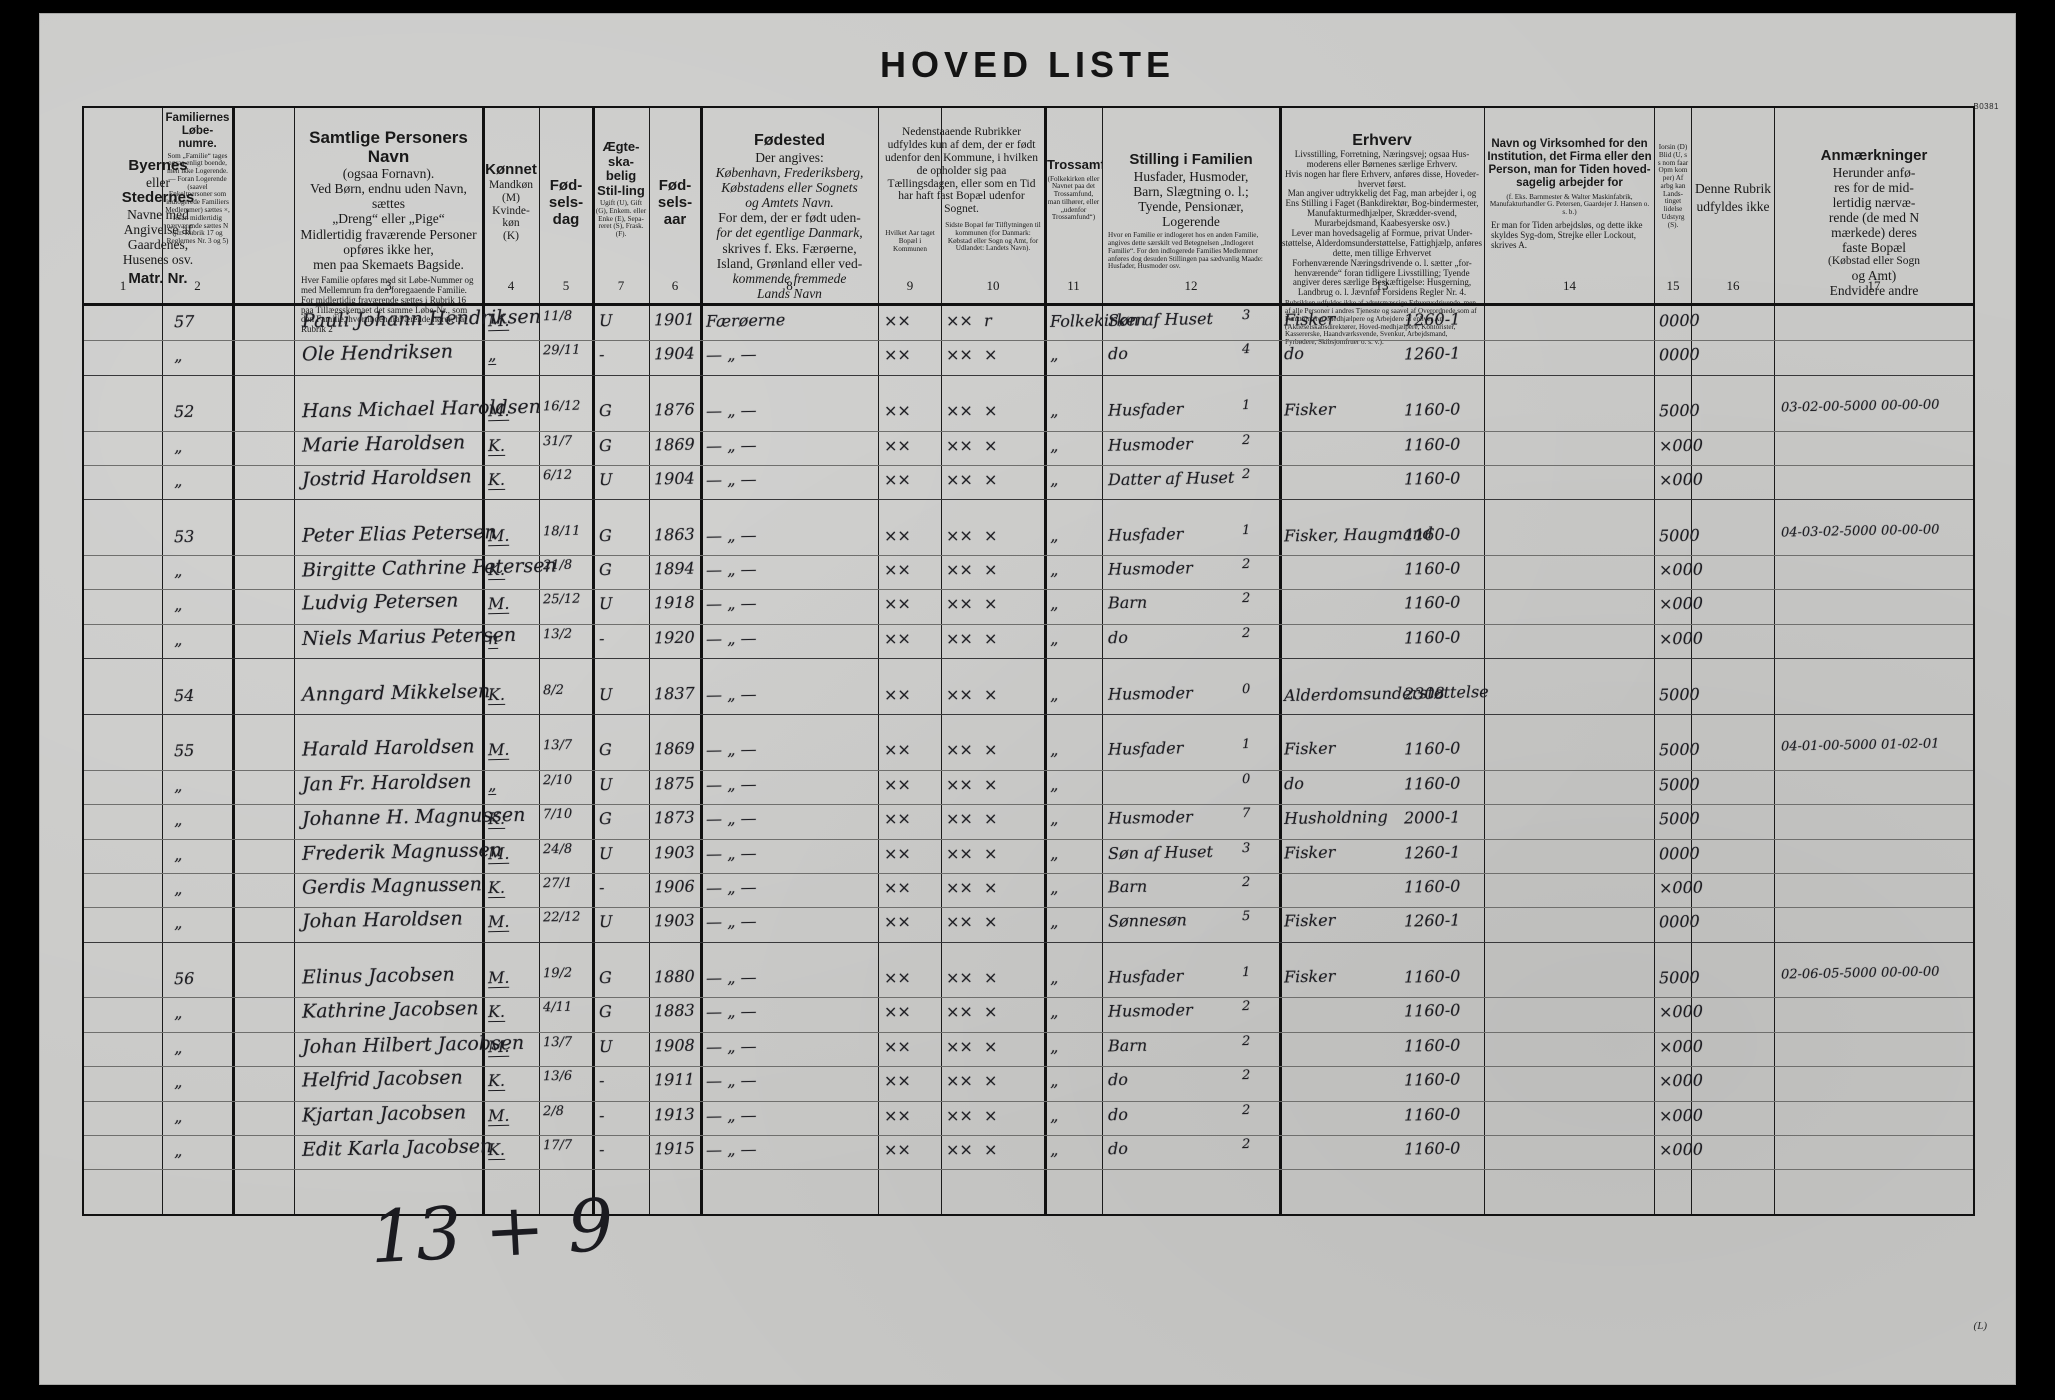 The width and height of the screenshot is (2055, 1400). What do you see at coordinates (491, 1231) in the screenshot?
I see `margin-annotation: 13 + 9` at bounding box center [491, 1231].